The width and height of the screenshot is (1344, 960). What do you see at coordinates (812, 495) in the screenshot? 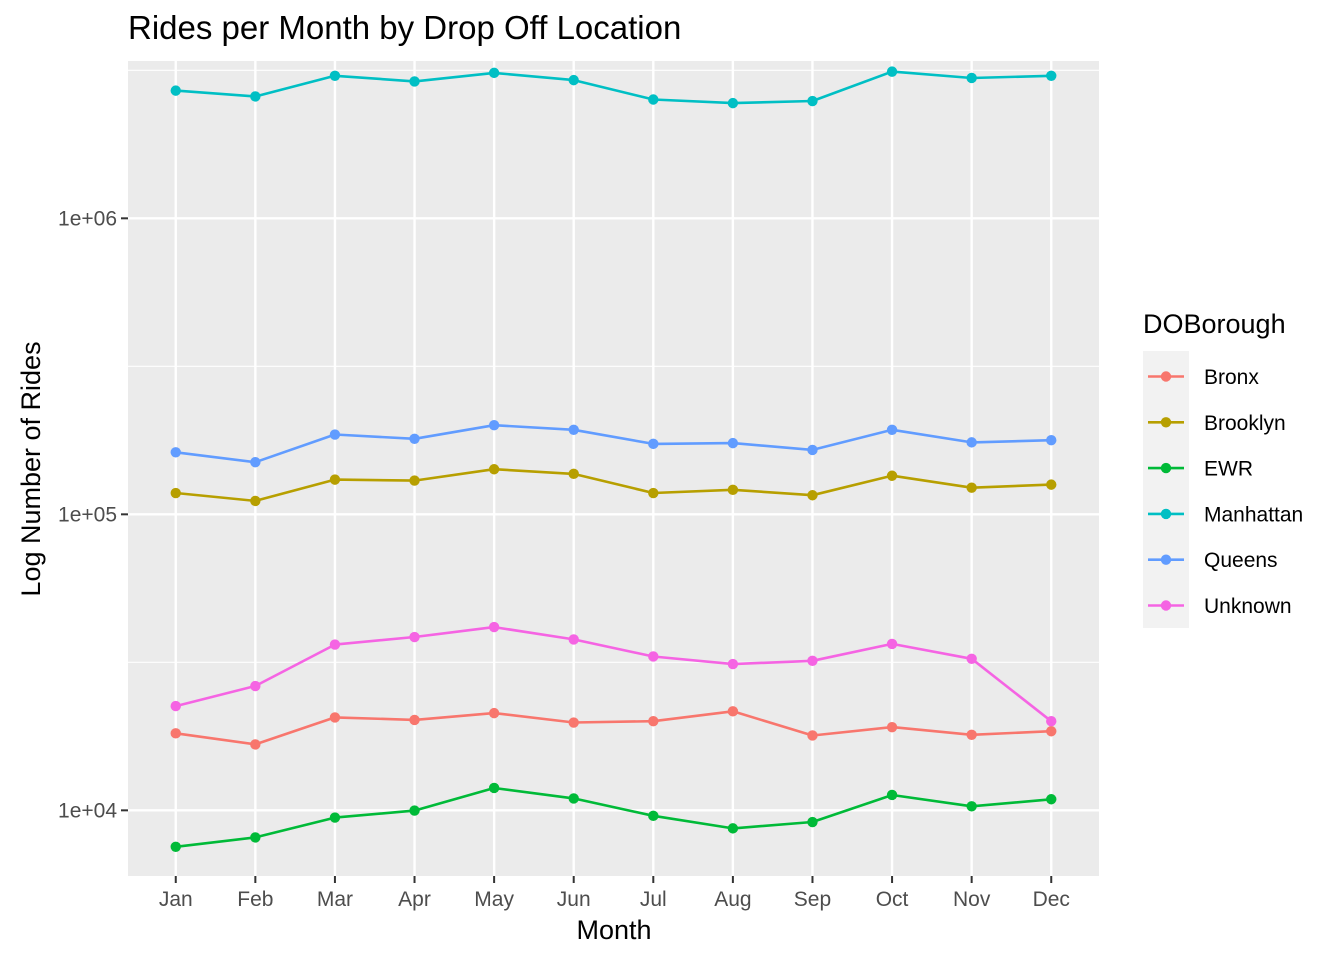
I see `data-point-brooklyn-sep` at bounding box center [812, 495].